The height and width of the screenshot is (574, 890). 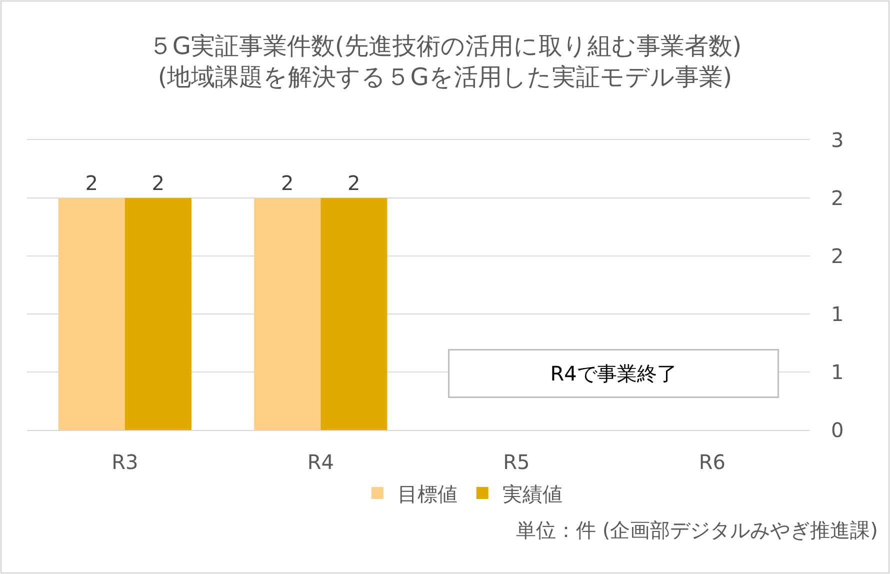 I want to click on chart-title: ５G実証事業件数(先進技術の活用に取り組む事業者数) (地域課題を解決する５Gを活用した実証モデル事業), so click(x=445, y=62).